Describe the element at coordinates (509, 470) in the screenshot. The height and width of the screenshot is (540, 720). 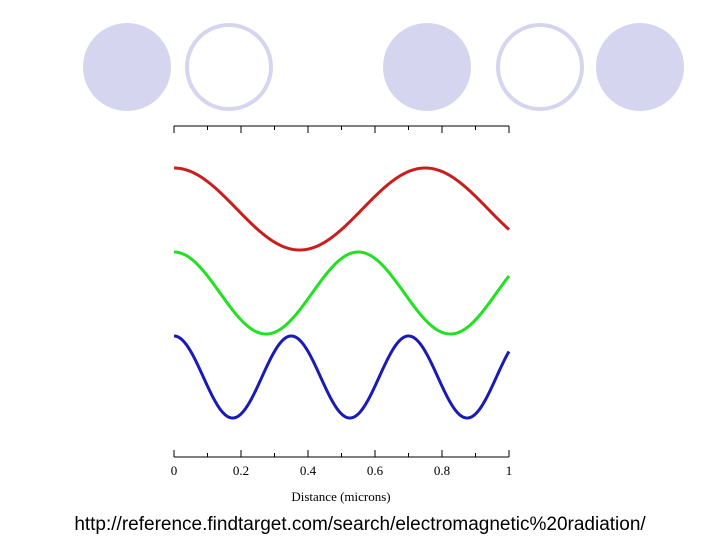
I see `x-tick-label: 1` at that location.